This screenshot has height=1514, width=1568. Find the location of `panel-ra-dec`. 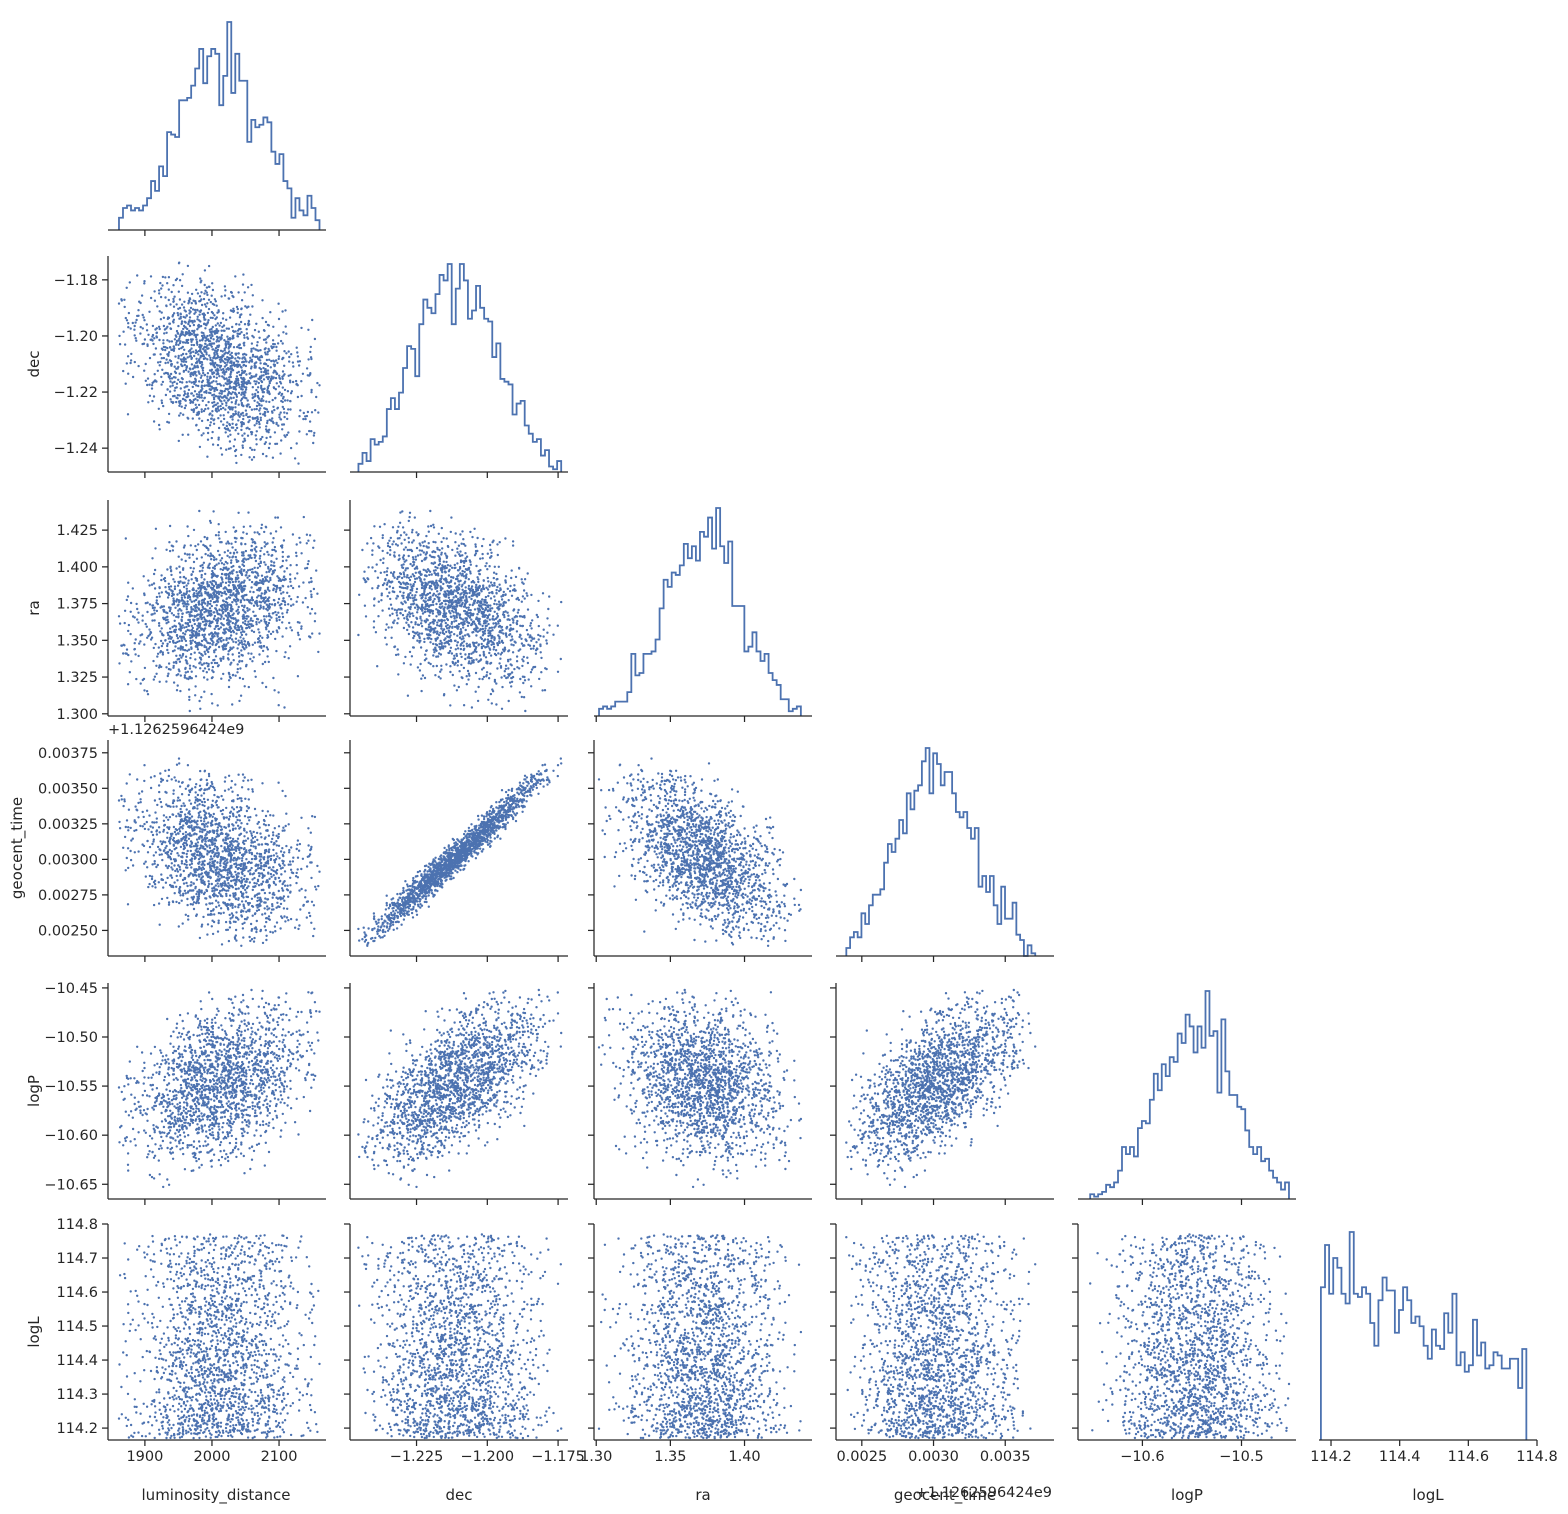

panel-ra-dec is located at coordinates (456, 611).